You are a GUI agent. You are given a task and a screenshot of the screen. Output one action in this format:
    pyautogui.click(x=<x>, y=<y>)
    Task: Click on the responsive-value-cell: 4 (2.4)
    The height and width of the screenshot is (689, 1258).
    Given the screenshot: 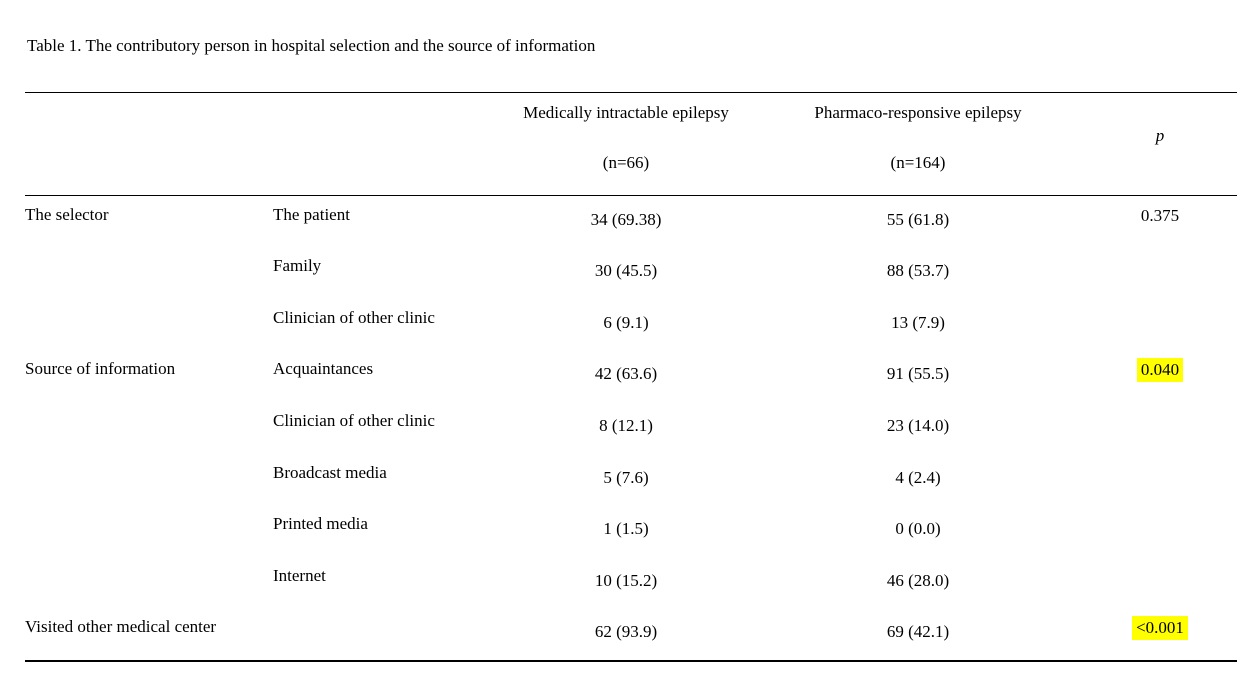 What is the action you would take?
    pyautogui.click(x=918, y=480)
    